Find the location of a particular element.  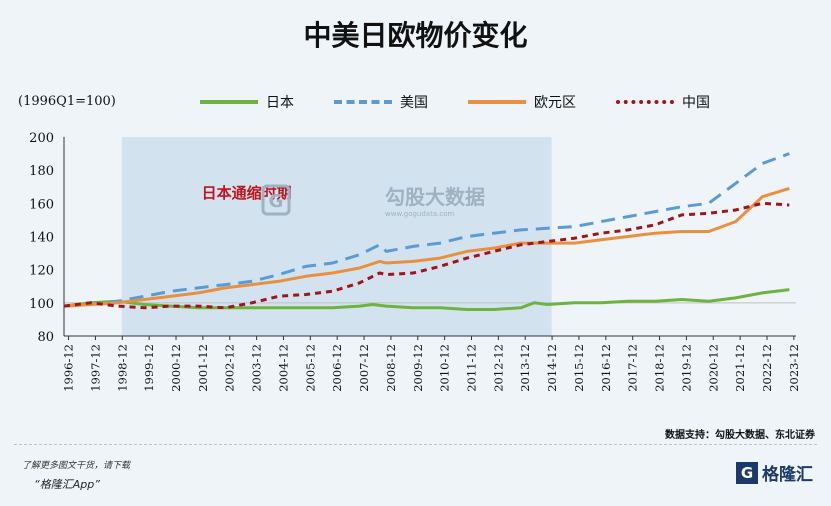

y-tick-label: 180 is located at coordinates (41, 171).